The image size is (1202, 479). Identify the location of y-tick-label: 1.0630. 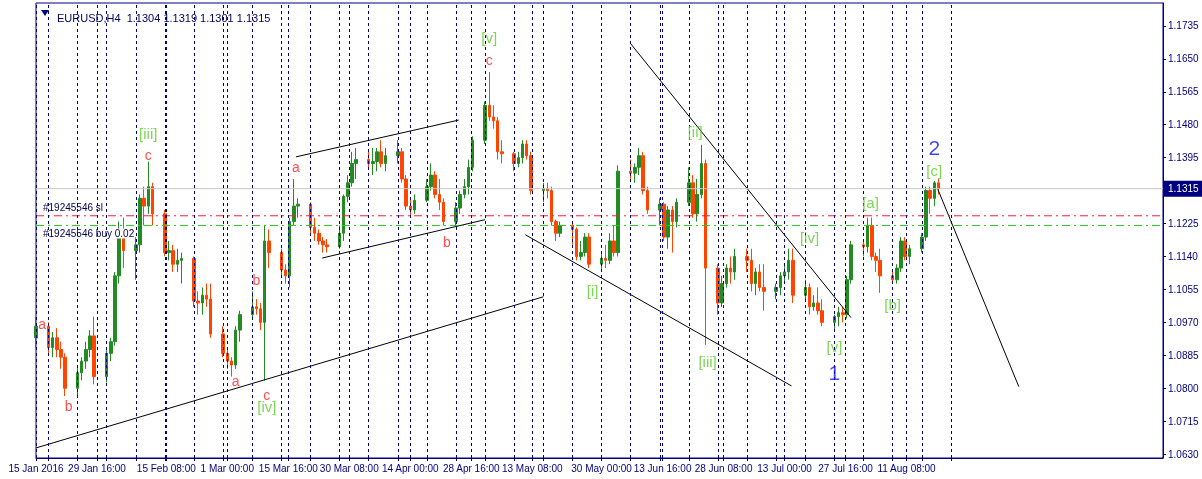
(1184, 454).